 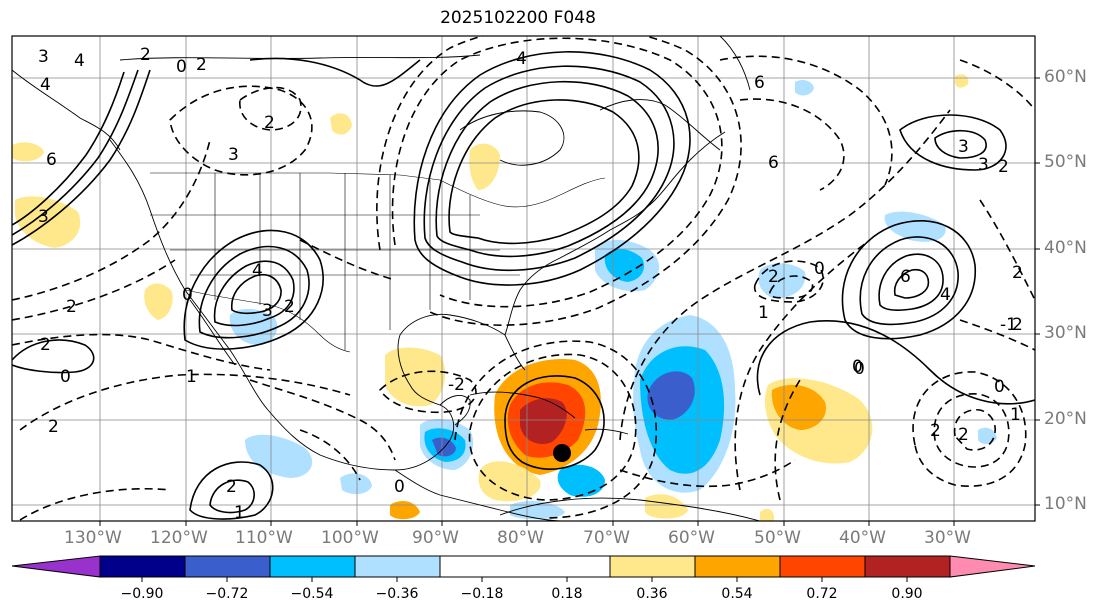 What do you see at coordinates (444, 447) in the screenshot?
I see `fill-blue-centralam` at bounding box center [444, 447].